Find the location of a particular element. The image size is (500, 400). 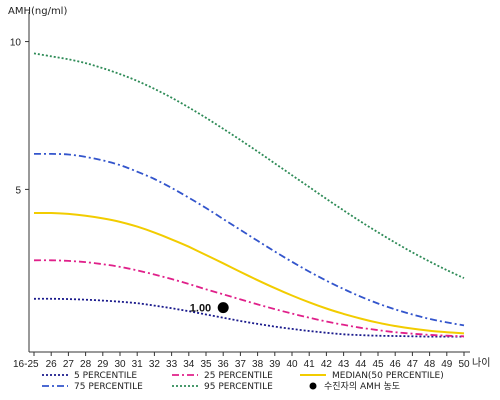

x-tick-label: 40 is located at coordinates (292, 364).